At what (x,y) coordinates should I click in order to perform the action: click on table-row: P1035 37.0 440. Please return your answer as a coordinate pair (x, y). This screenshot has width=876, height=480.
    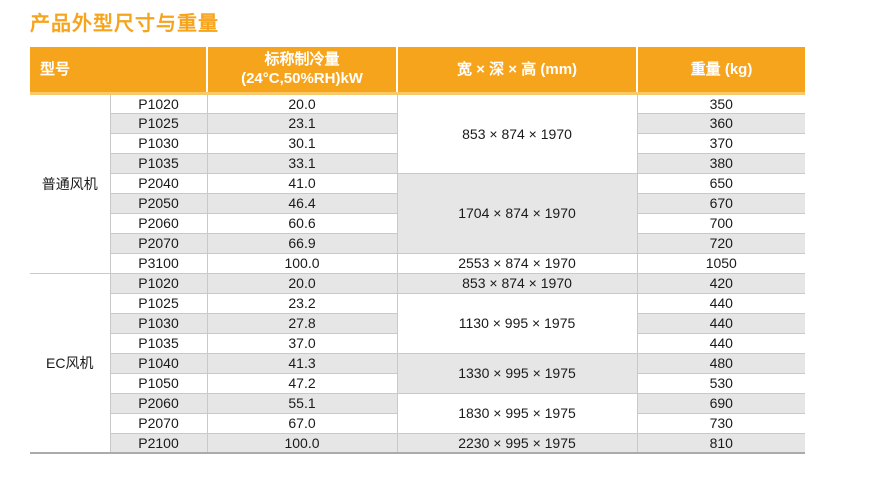
    Looking at the image, I should click on (418, 343).